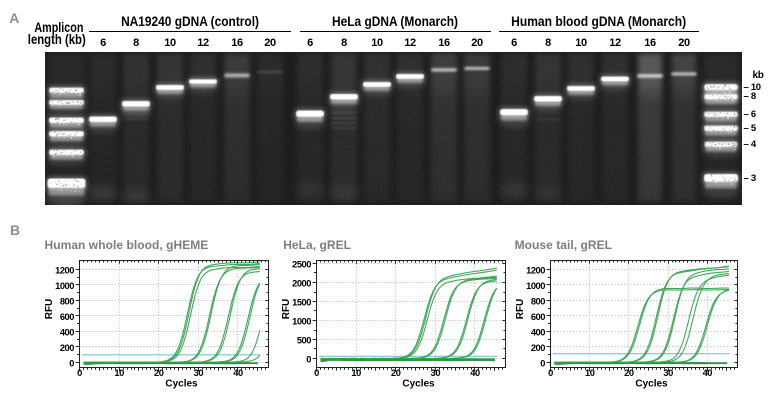  I want to click on svg-text: 2500, so click(301, 265).